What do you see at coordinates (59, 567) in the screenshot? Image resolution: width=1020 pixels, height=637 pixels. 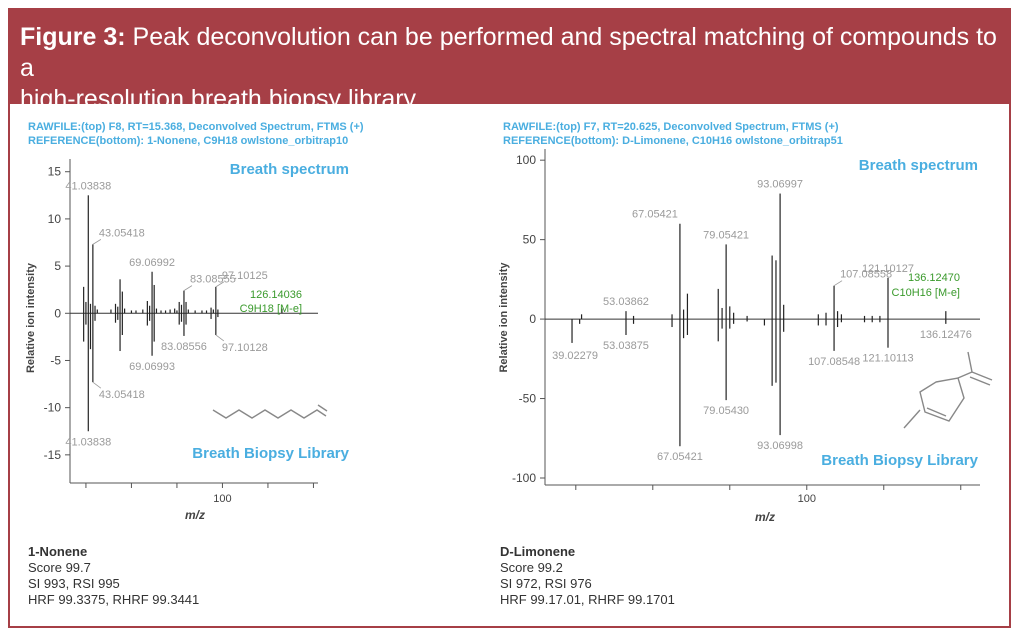 I see `nonene-score: Score 99.7` at bounding box center [59, 567].